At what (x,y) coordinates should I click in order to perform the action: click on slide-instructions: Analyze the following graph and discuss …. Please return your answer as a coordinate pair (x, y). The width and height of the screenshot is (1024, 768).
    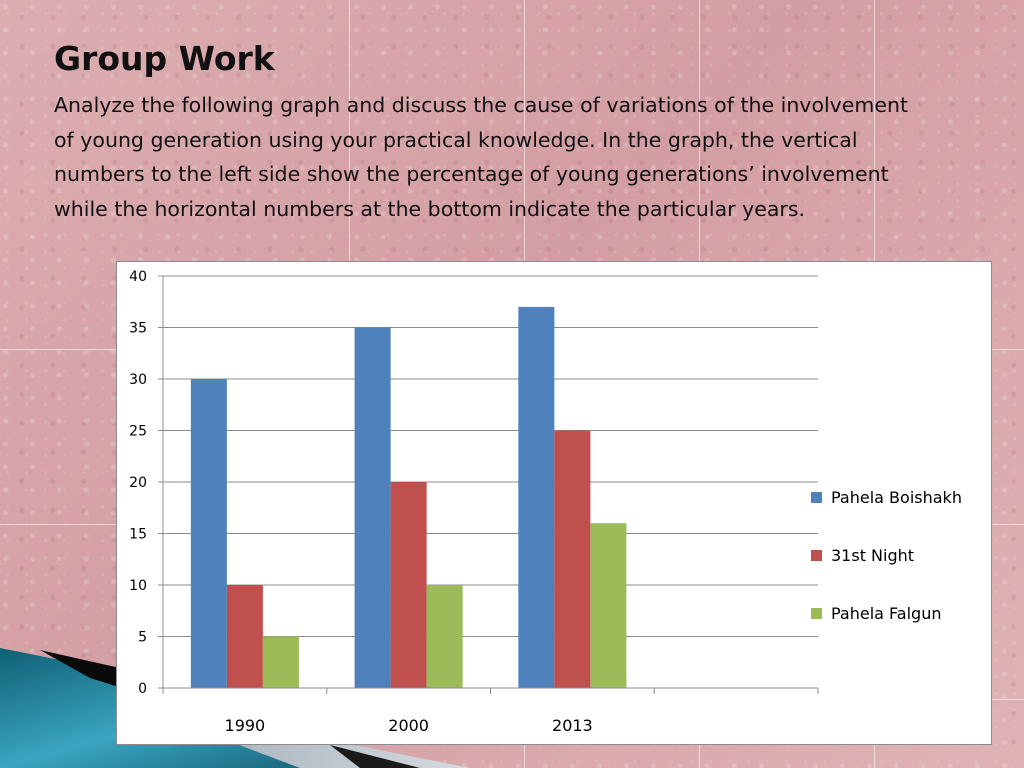
    Looking at the image, I should click on (481, 157).